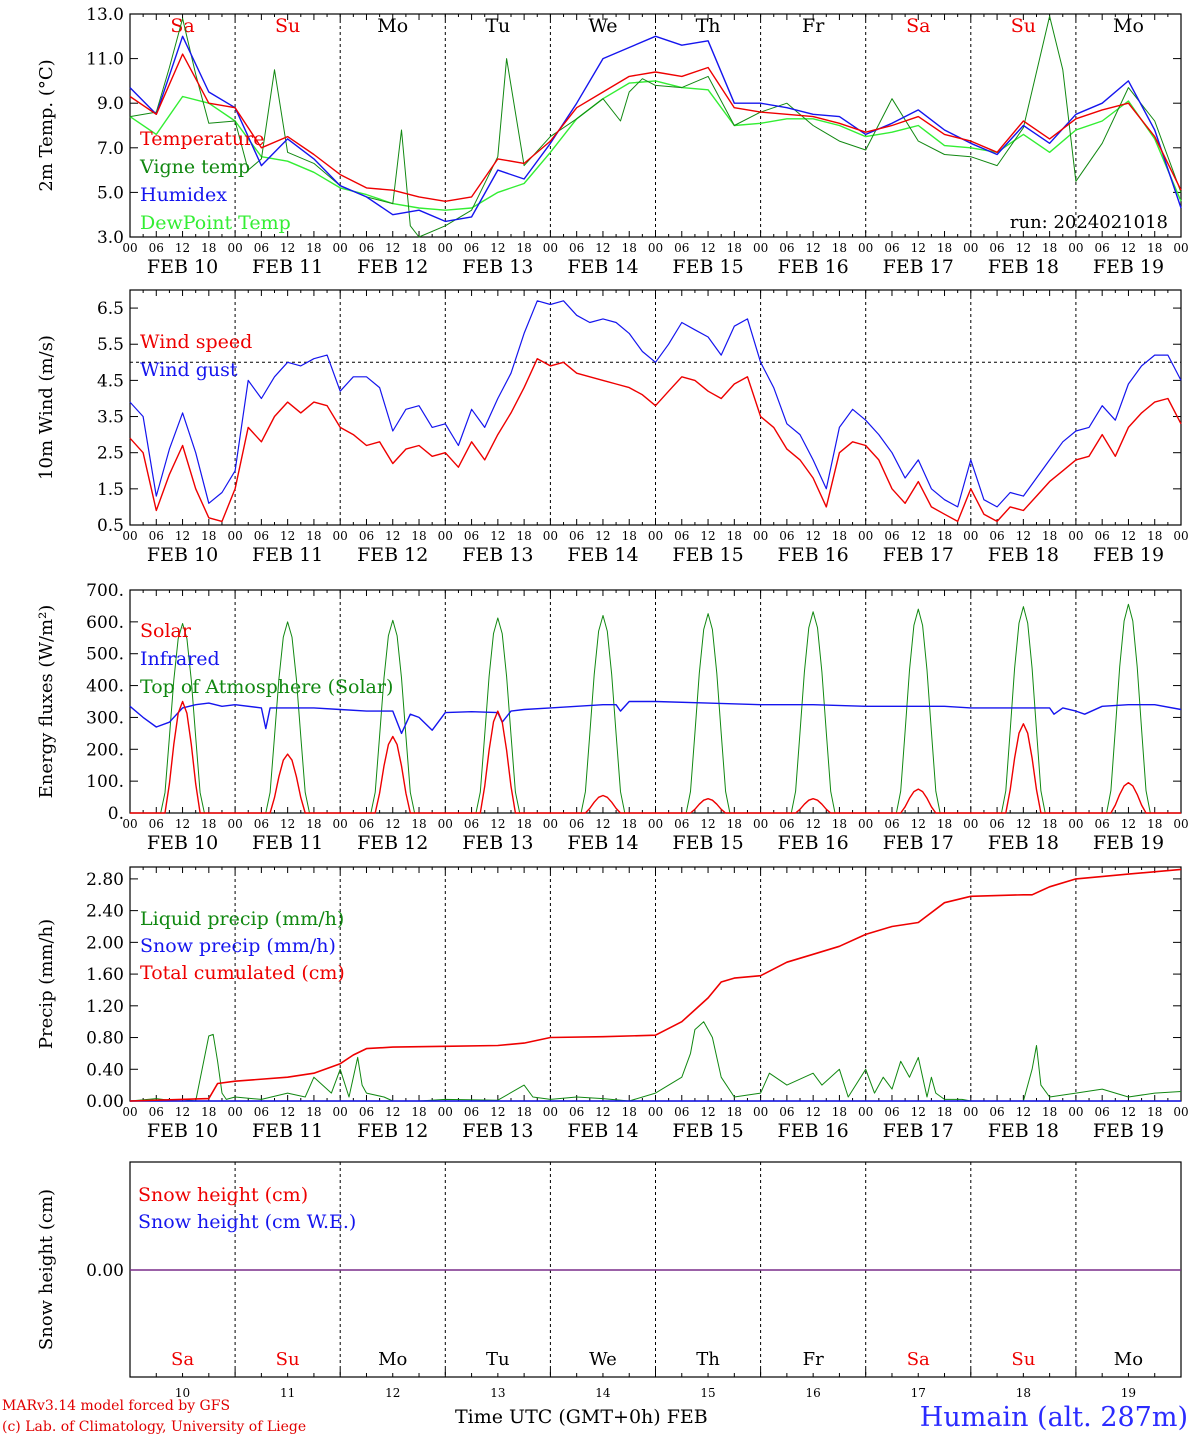  What do you see at coordinates (287, 1393) in the screenshot?
I see `snow-day-number: 11` at bounding box center [287, 1393].